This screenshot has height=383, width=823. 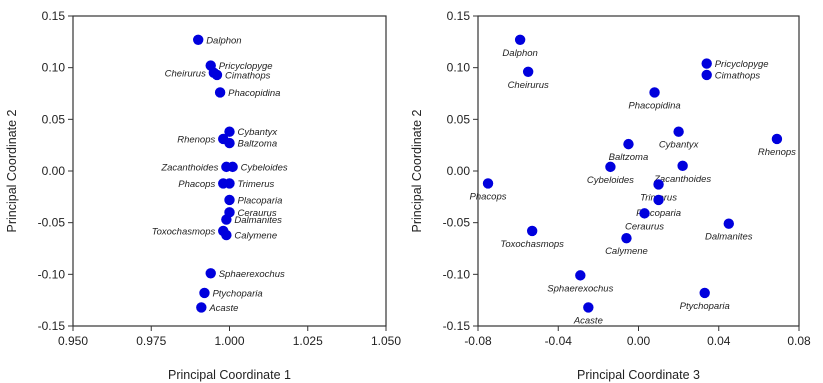 What do you see at coordinates (639, 341) in the screenshot?
I see `x-tick-label: 0.00` at bounding box center [639, 341].